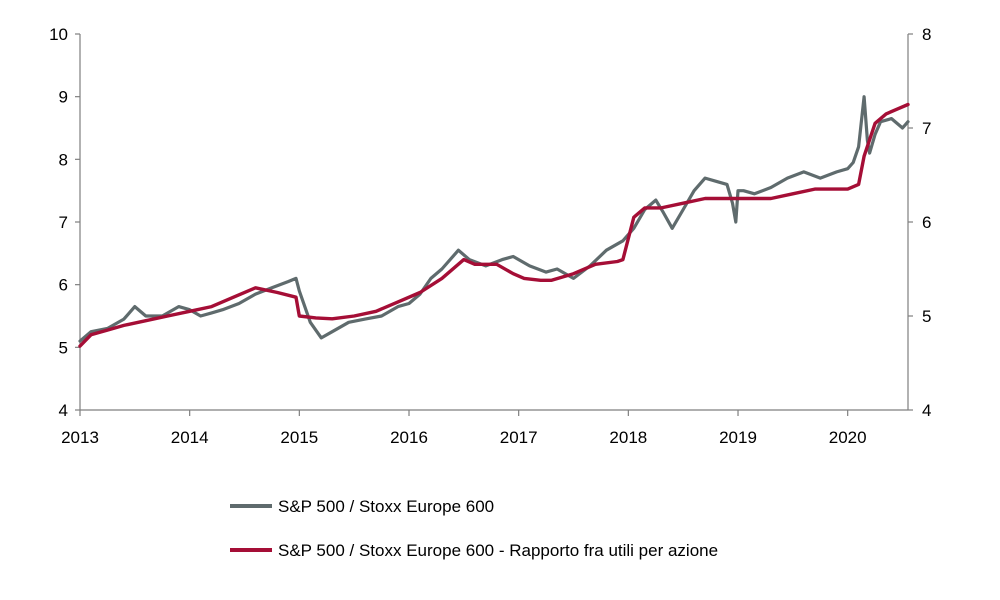  I want to click on x-tick-label: 2018, so click(628, 437).